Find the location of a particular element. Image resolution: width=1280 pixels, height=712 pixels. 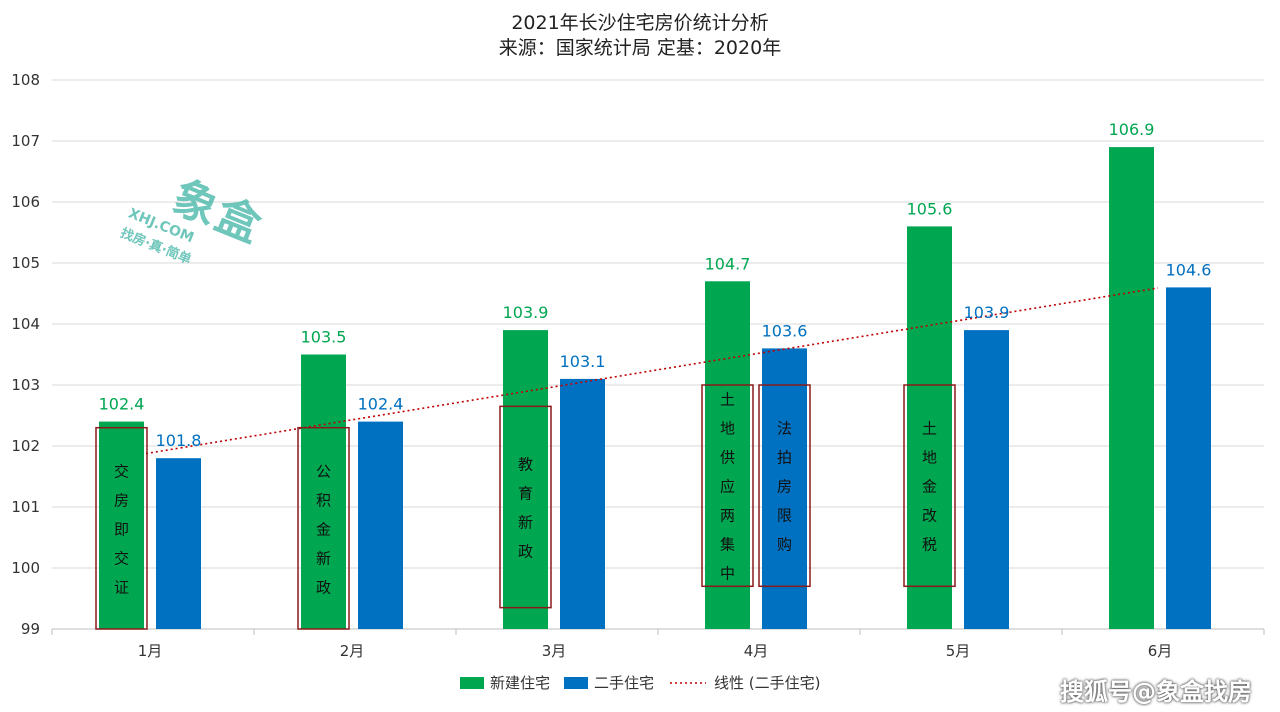

annotation-char: 积 is located at coordinates (323, 500).